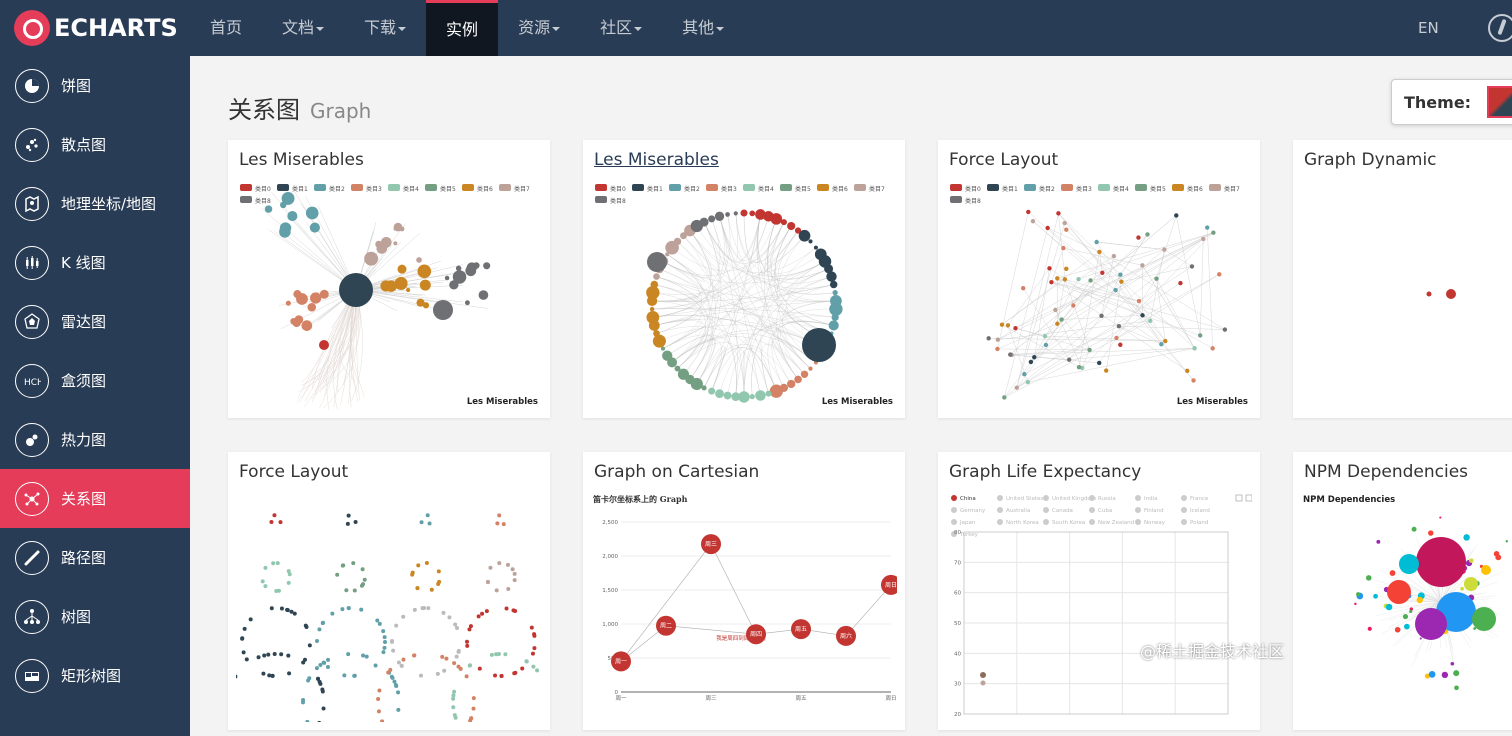 This screenshot has height=736, width=1512. I want to click on nav-item-5: 社区, so click(621, 28).